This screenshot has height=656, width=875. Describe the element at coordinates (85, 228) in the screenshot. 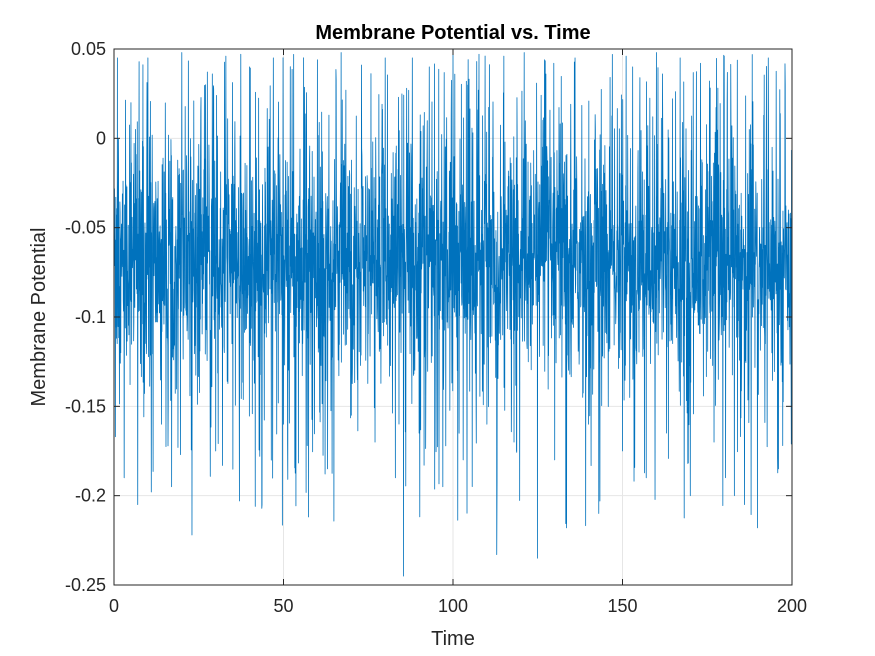

I see `y-tick-label: -0.05` at that location.